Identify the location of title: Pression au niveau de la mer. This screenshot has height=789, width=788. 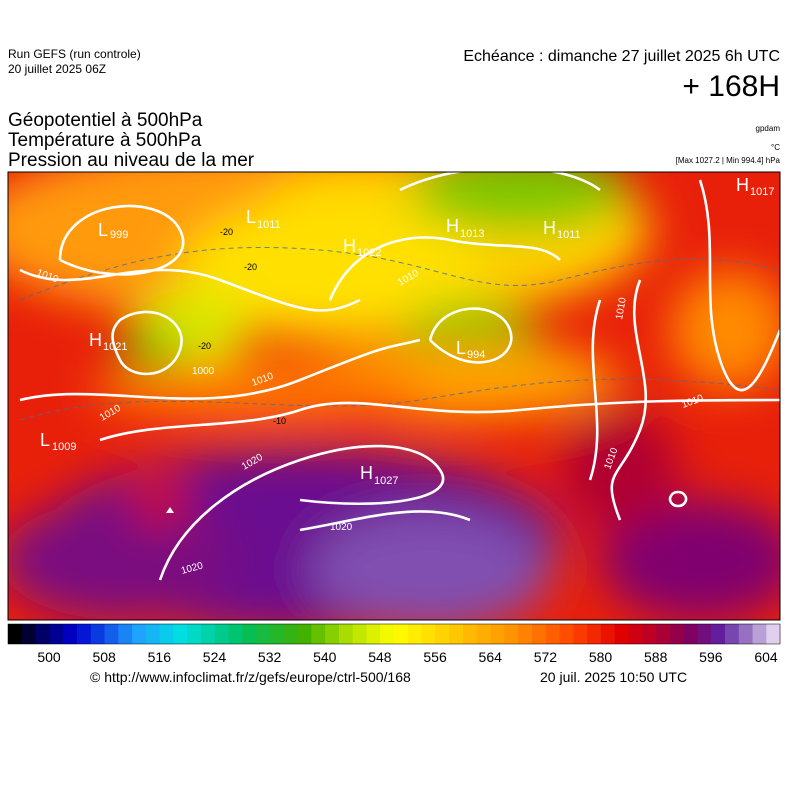
(131, 160).